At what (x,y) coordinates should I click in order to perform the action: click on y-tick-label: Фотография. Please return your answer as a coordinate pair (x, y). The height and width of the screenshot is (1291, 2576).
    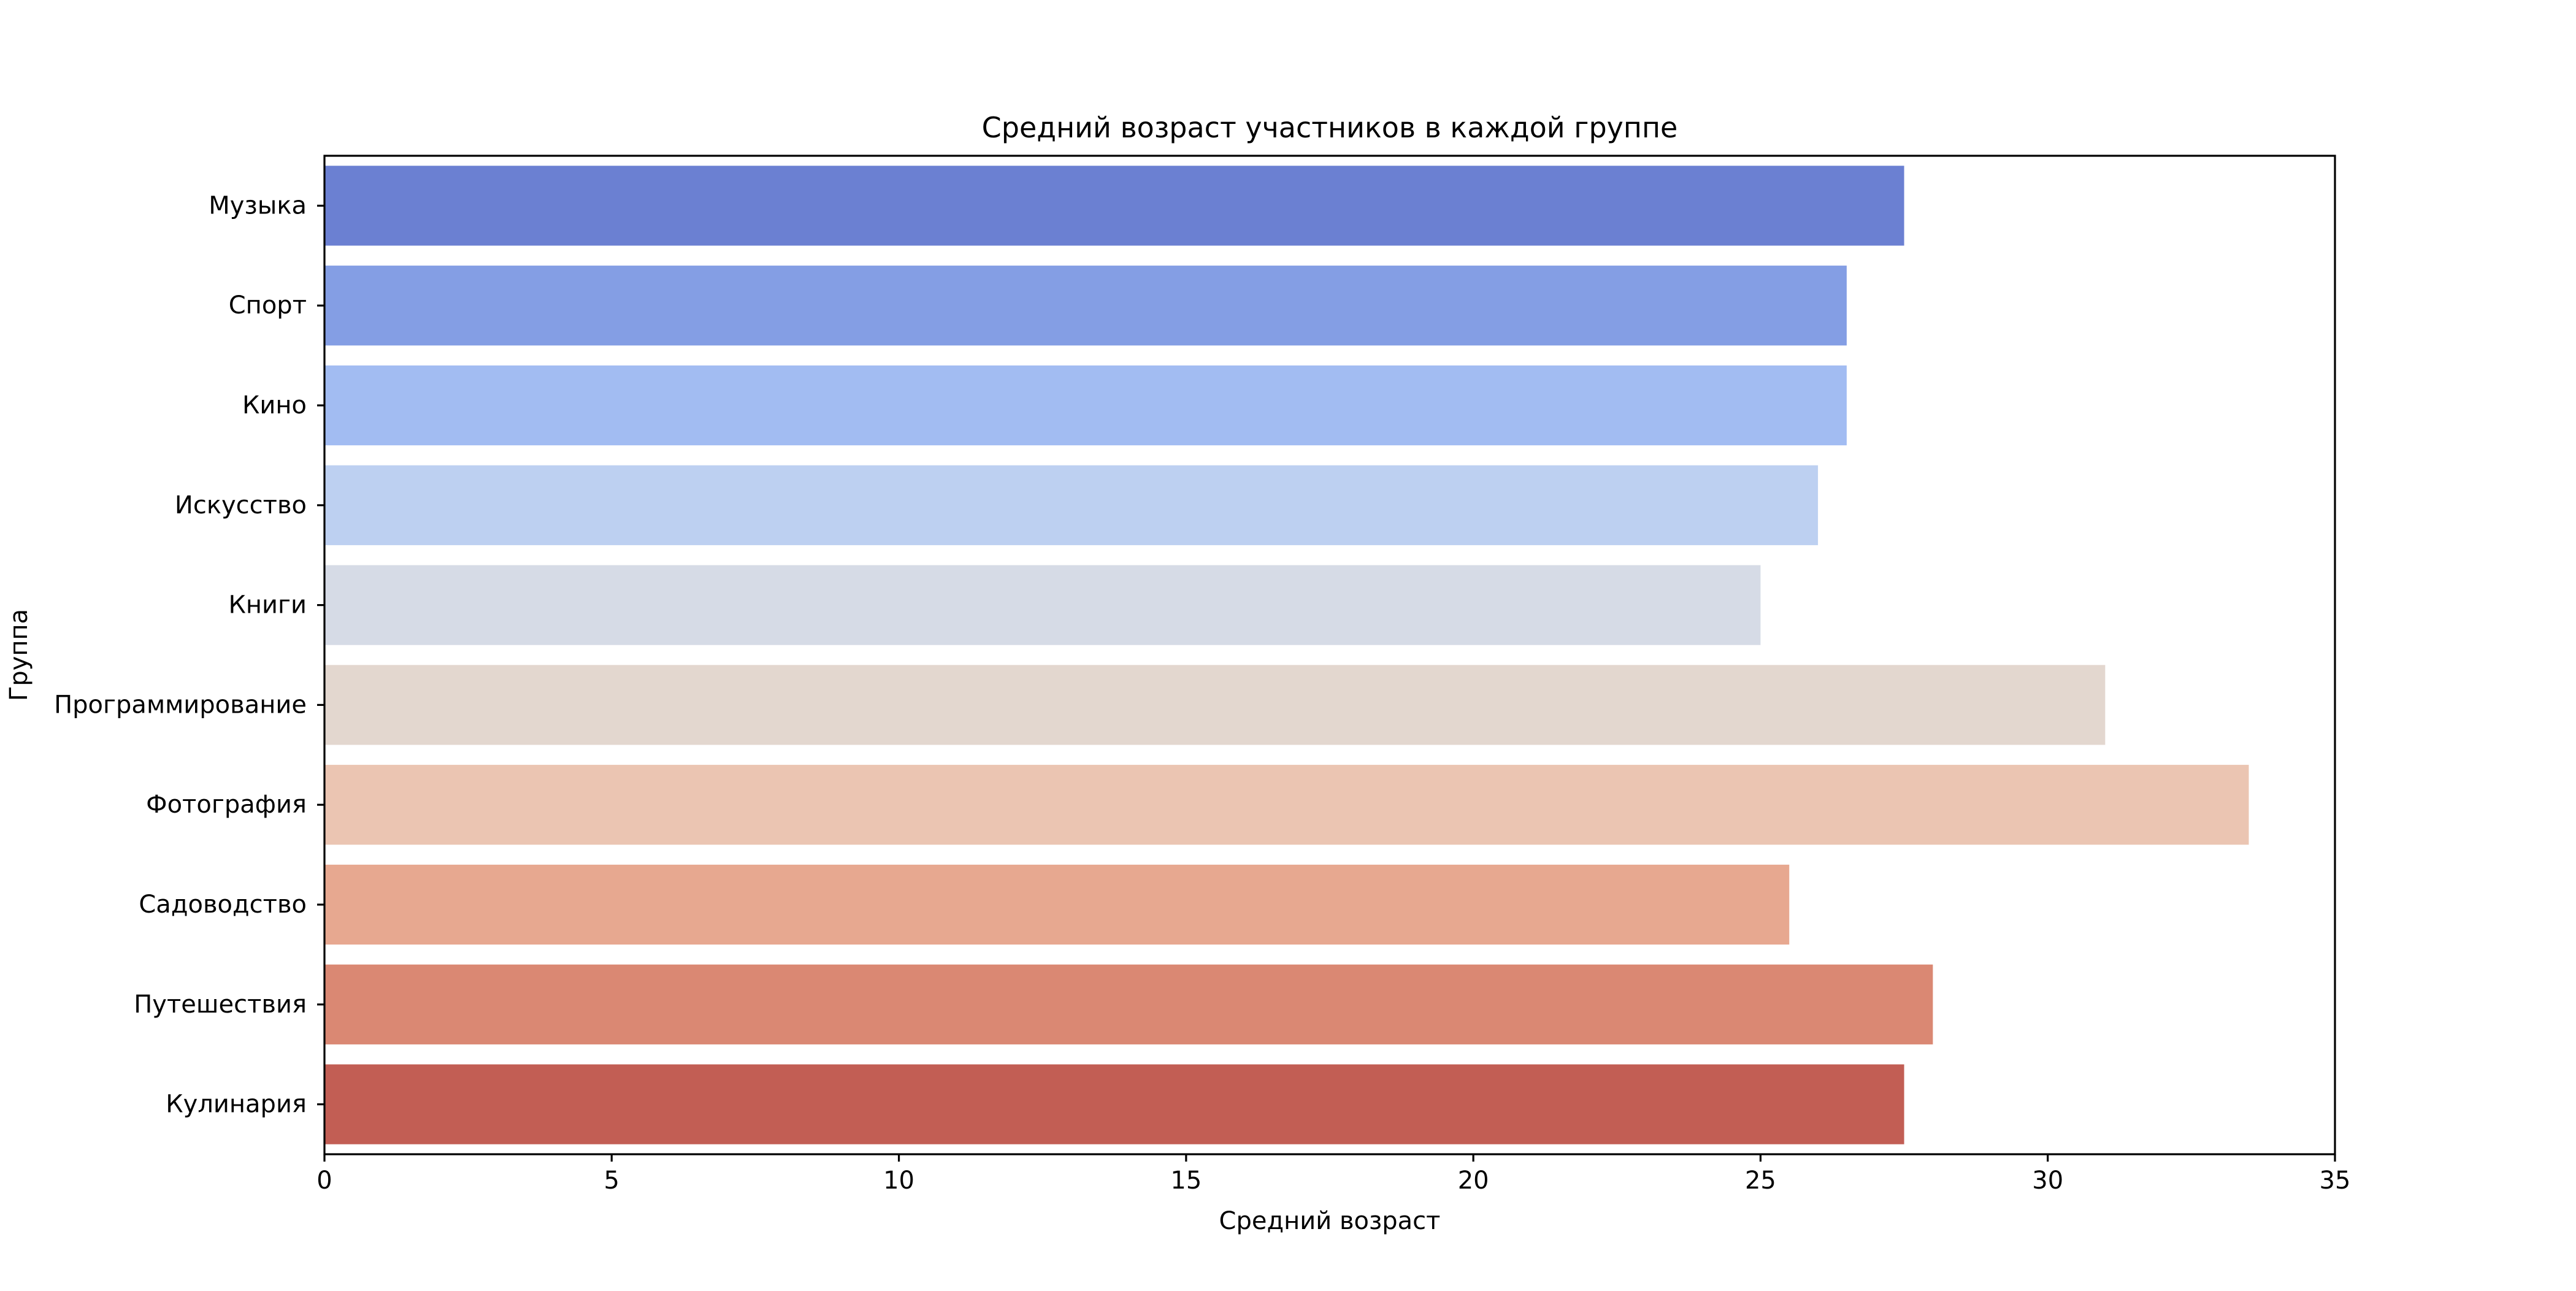
    Looking at the image, I should click on (226, 805).